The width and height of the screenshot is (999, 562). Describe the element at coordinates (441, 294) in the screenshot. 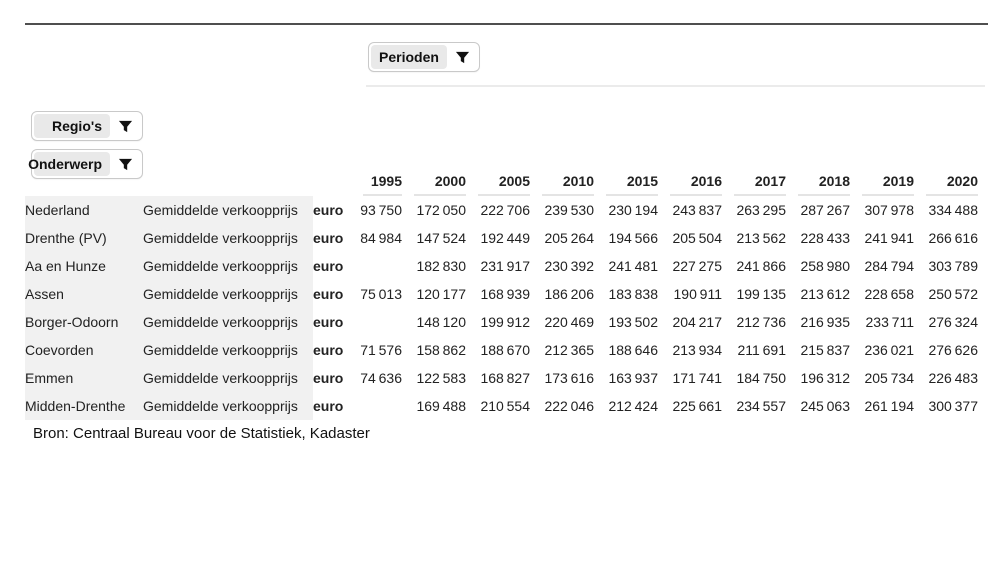

I see `value-cell: 120 177` at that location.